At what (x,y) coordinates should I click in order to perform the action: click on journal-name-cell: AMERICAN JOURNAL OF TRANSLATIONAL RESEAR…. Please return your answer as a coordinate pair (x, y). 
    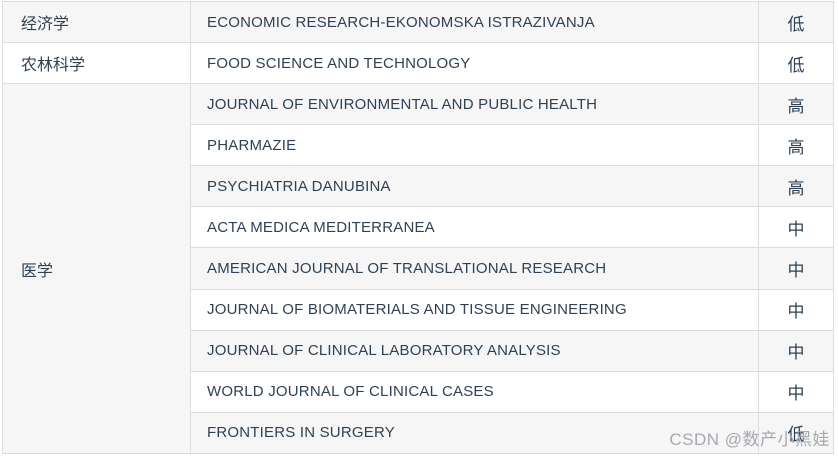
    Looking at the image, I should click on (474, 268).